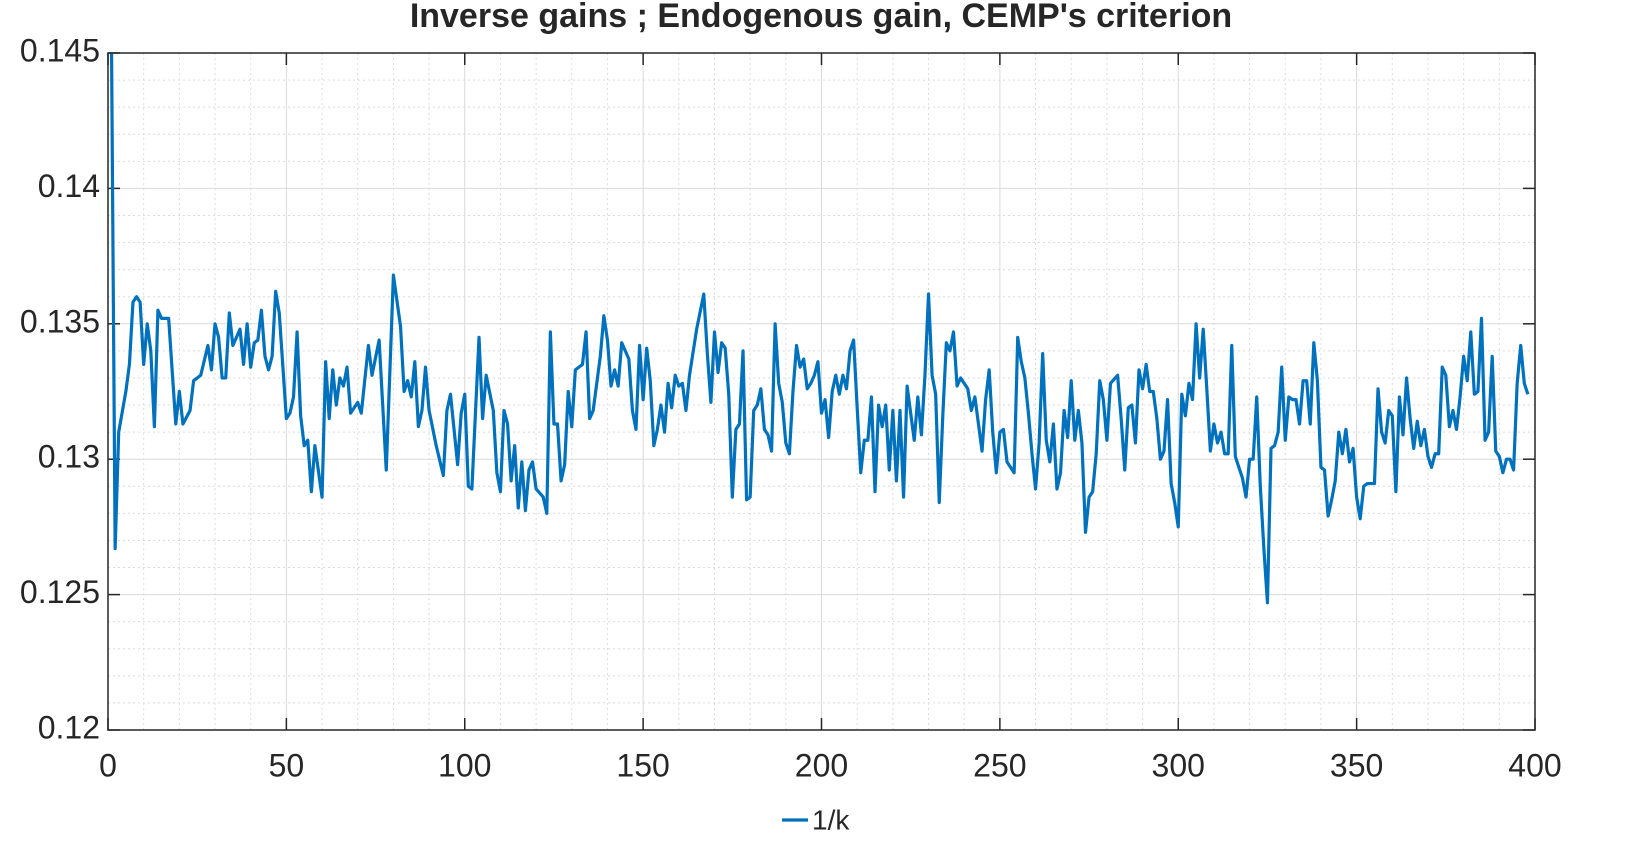  I want to click on x-tick-label: 100, so click(464, 765).